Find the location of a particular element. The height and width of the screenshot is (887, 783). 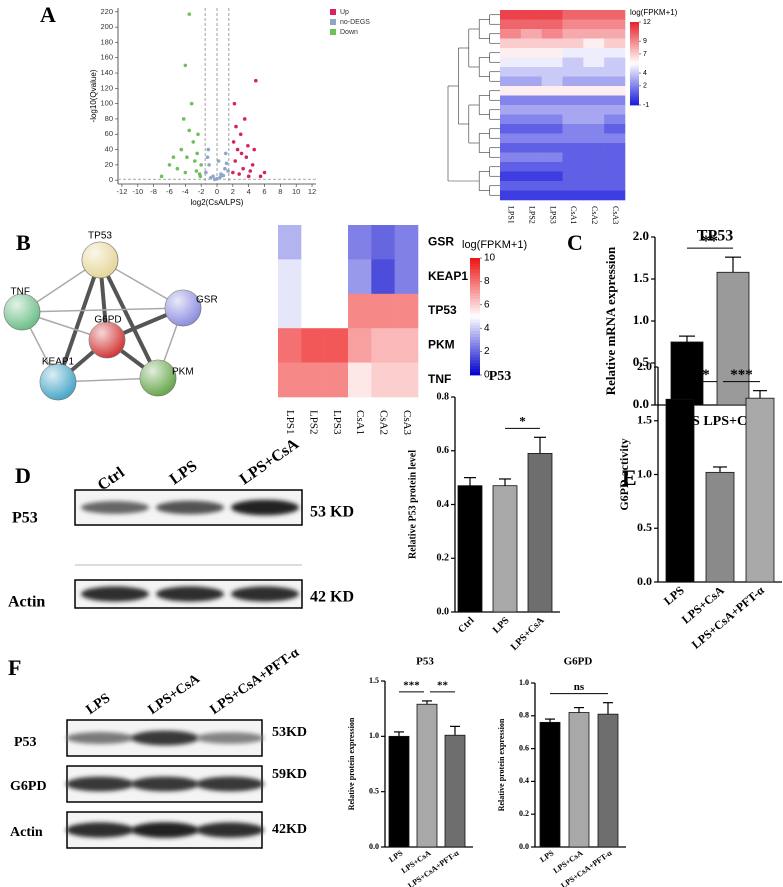

legend-label: Up is located at coordinates (344, 12).